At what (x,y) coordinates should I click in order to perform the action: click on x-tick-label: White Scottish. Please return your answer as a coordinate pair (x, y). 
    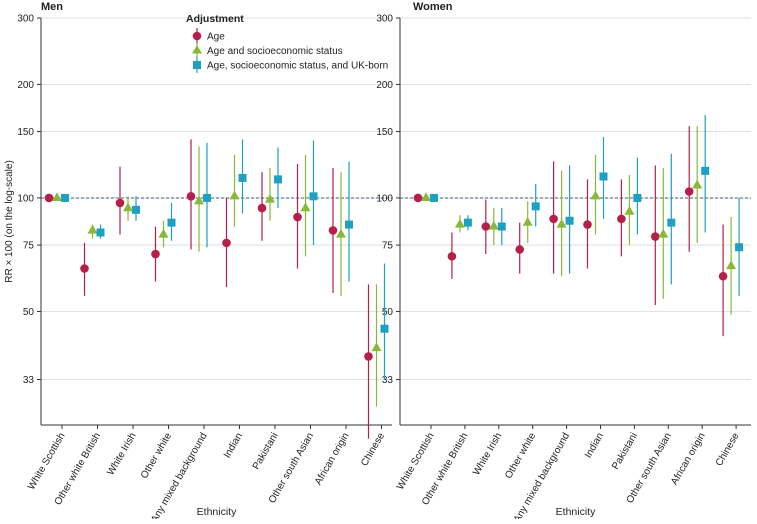
    Looking at the image, I should click on (46, 461).